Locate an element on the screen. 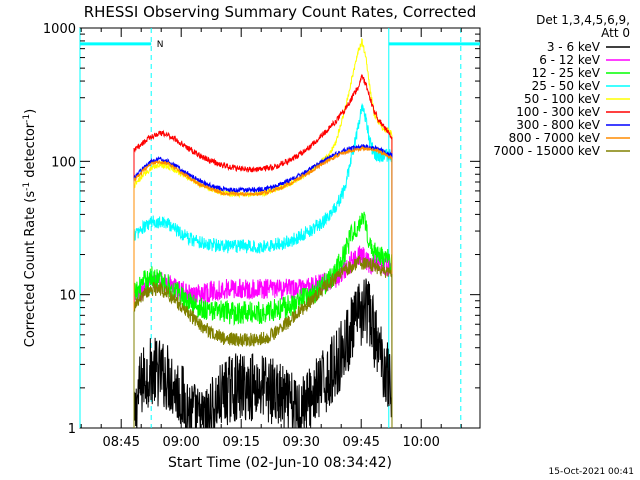 The height and width of the screenshot is (480, 640). y-axis-label: Corrected Count Rate (s-1 detector-1) is located at coordinates (30, 228).